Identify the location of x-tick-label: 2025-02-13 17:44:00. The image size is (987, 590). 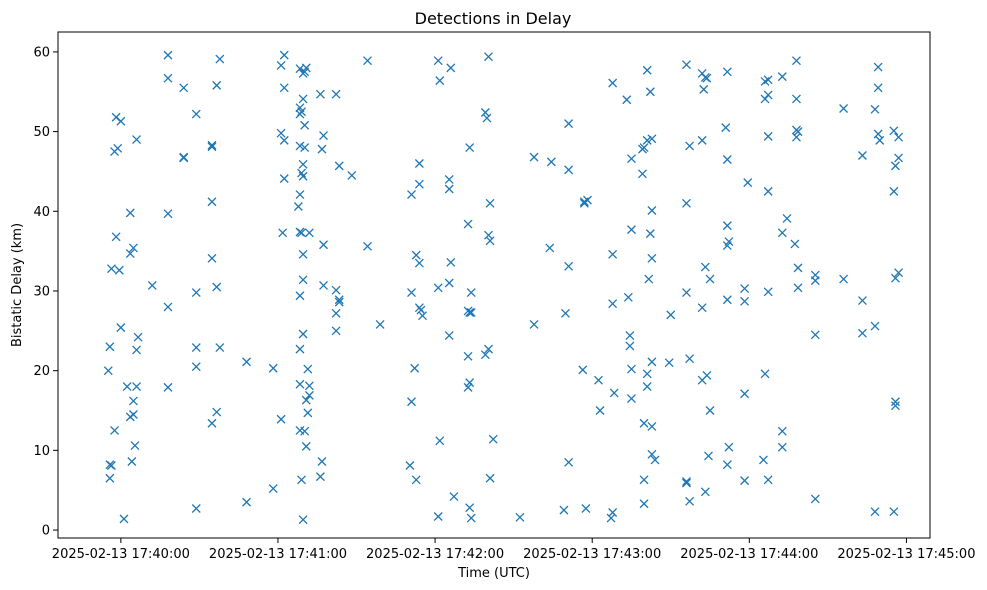
(749, 554).